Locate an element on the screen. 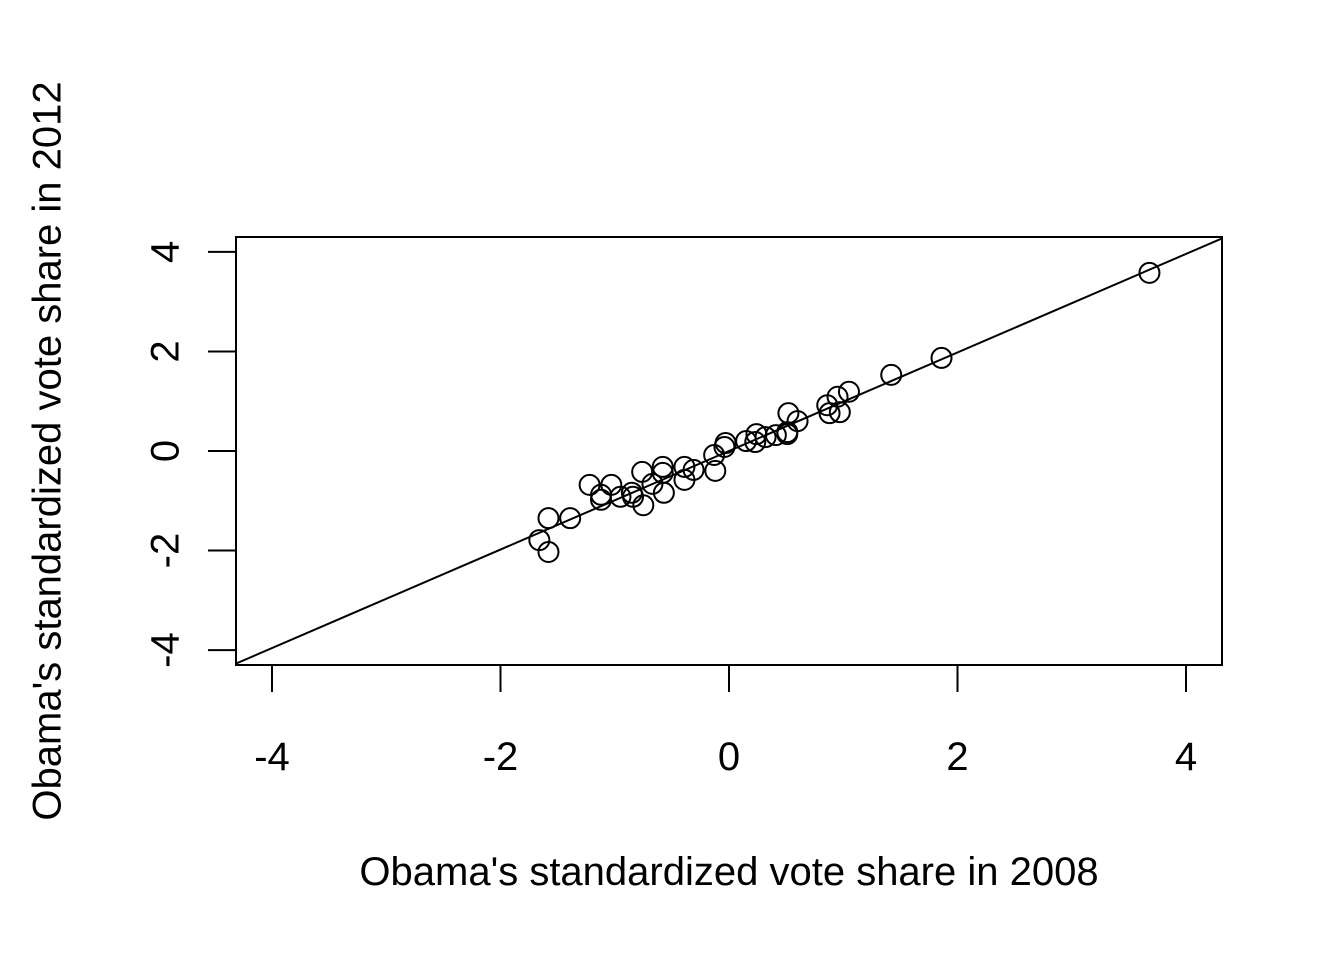 The width and height of the screenshot is (1344, 965). y-tick-label: 2 is located at coordinates (166, 351).